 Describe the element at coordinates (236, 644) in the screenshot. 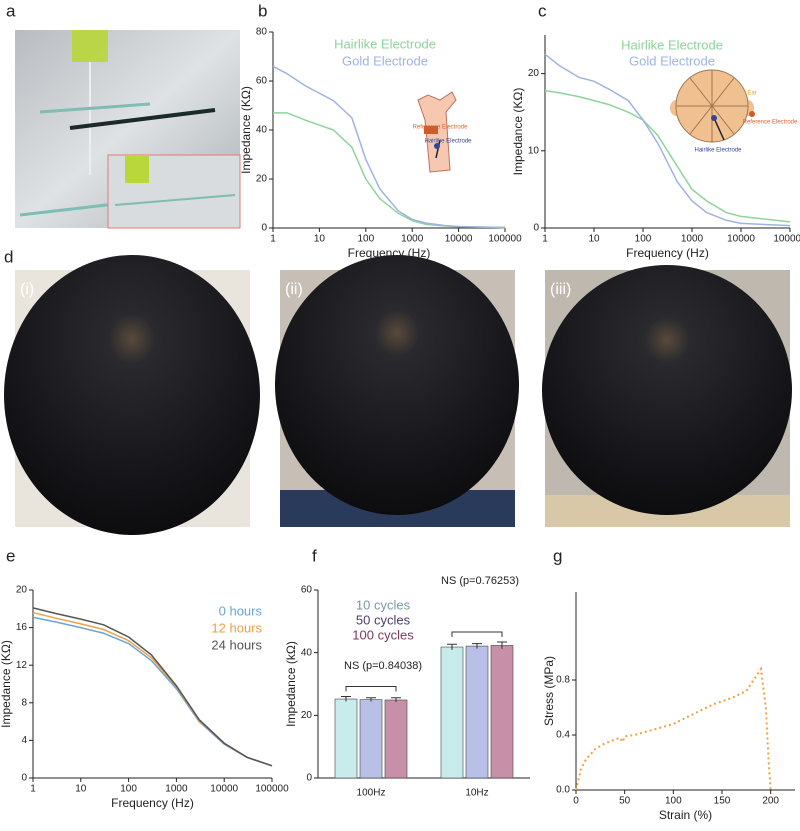

I see `legend-label: 24 hours` at that location.